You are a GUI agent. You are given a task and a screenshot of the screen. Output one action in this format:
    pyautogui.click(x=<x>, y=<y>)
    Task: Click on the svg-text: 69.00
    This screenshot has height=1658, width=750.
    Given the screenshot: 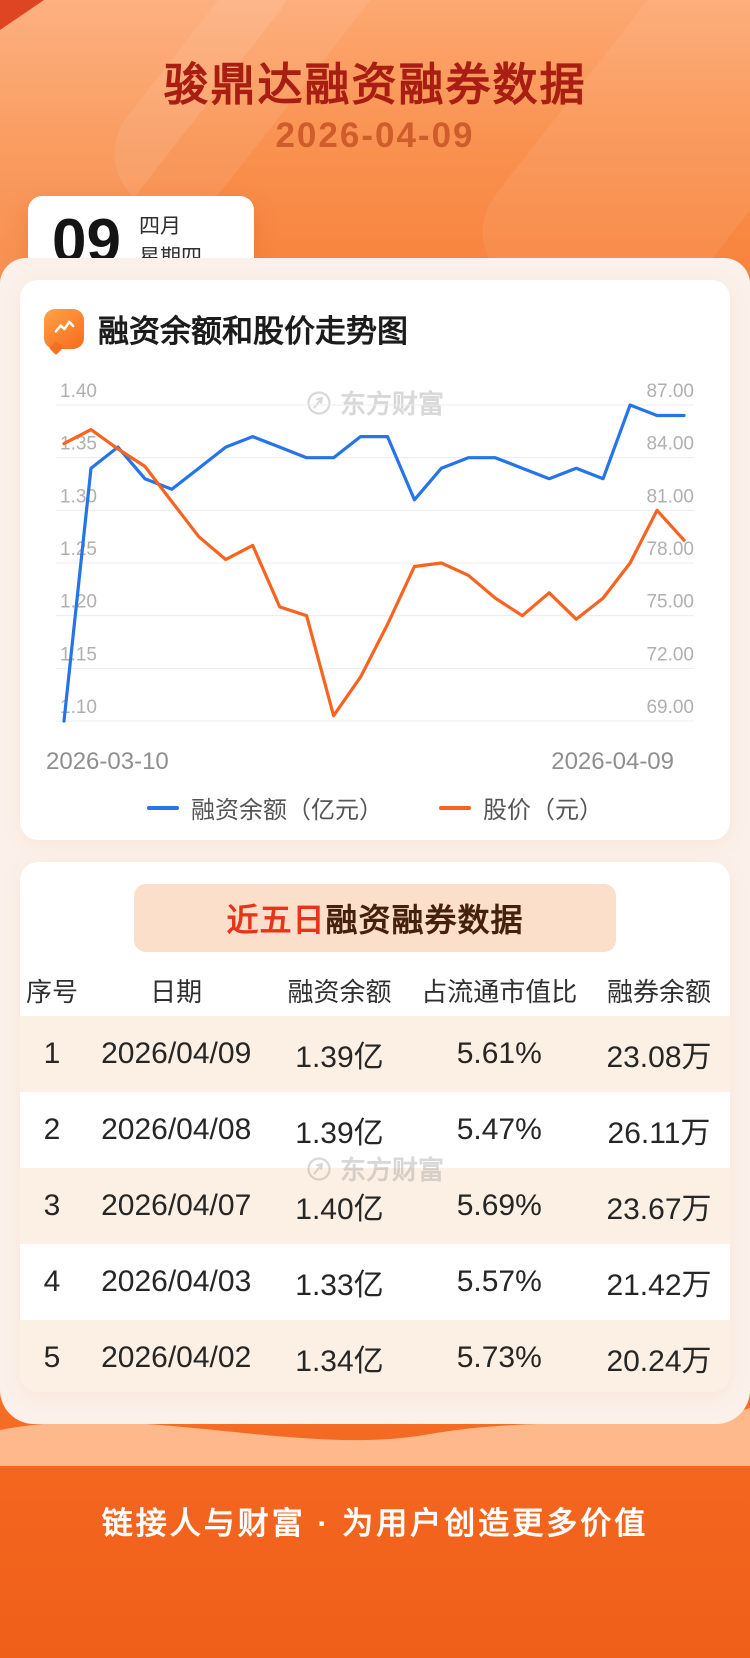 What is the action you would take?
    pyautogui.click(x=670, y=707)
    